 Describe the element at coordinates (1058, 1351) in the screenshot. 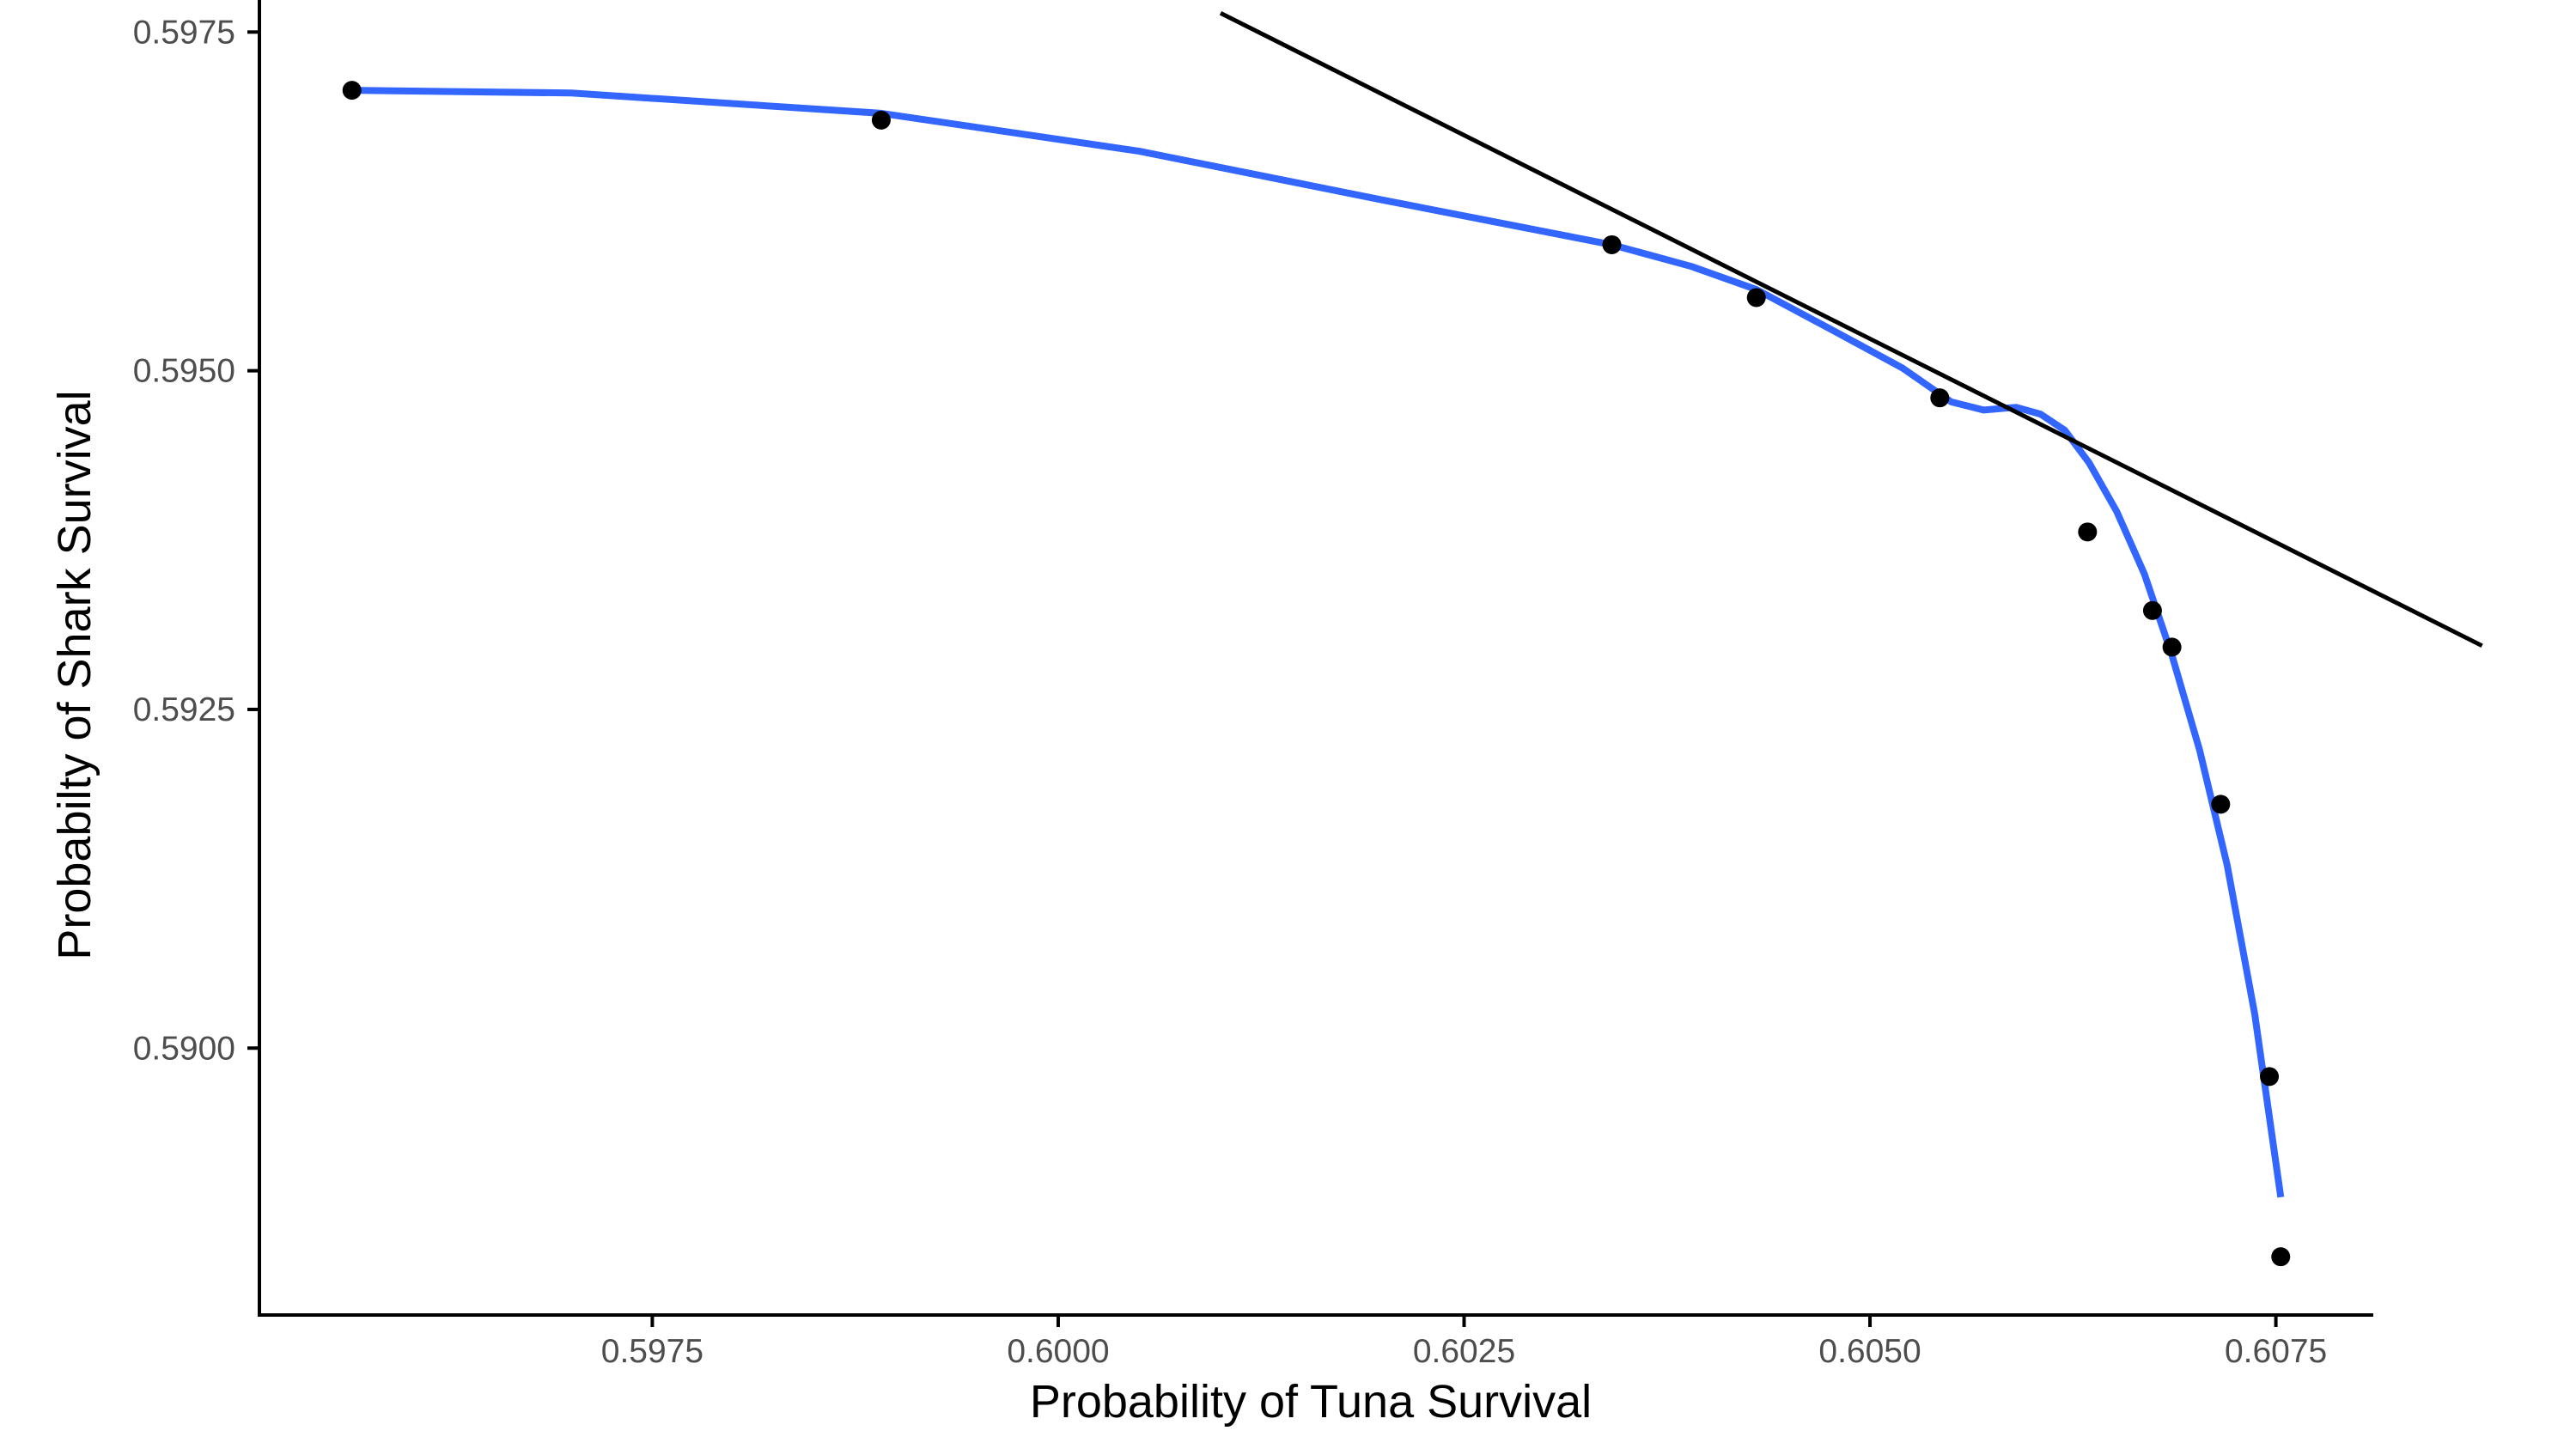

I see `x-tick-label: 0.6000` at that location.